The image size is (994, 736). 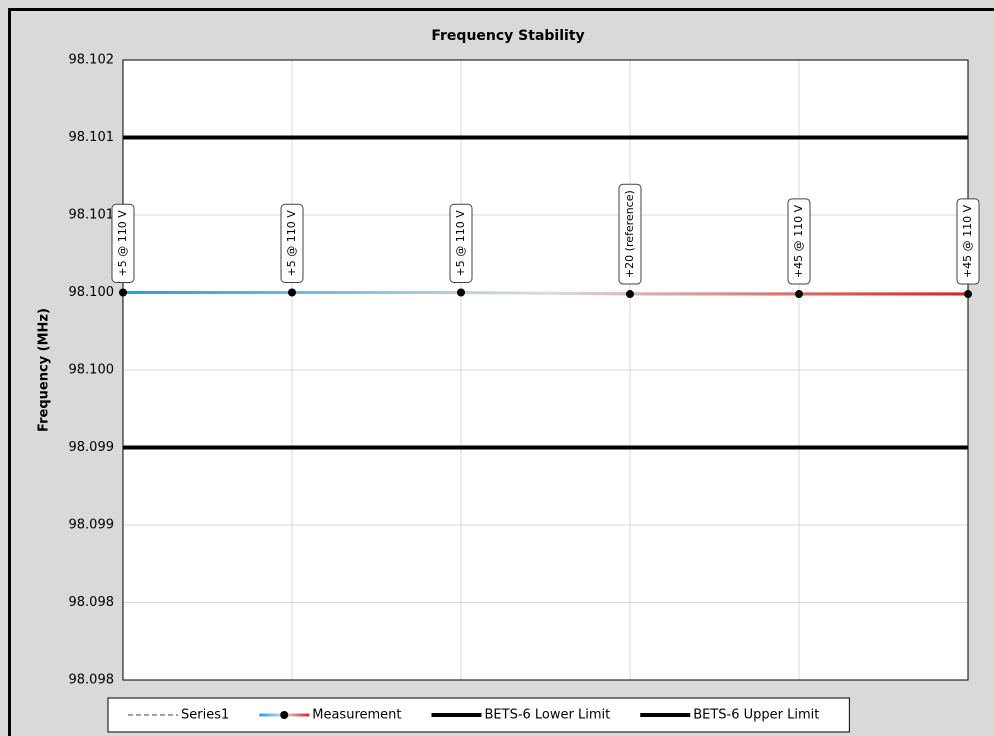 What do you see at coordinates (44, 370) in the screenshot?
I see `y-axis-title: Frequency (MHz)` at bounding box center [44, 370].